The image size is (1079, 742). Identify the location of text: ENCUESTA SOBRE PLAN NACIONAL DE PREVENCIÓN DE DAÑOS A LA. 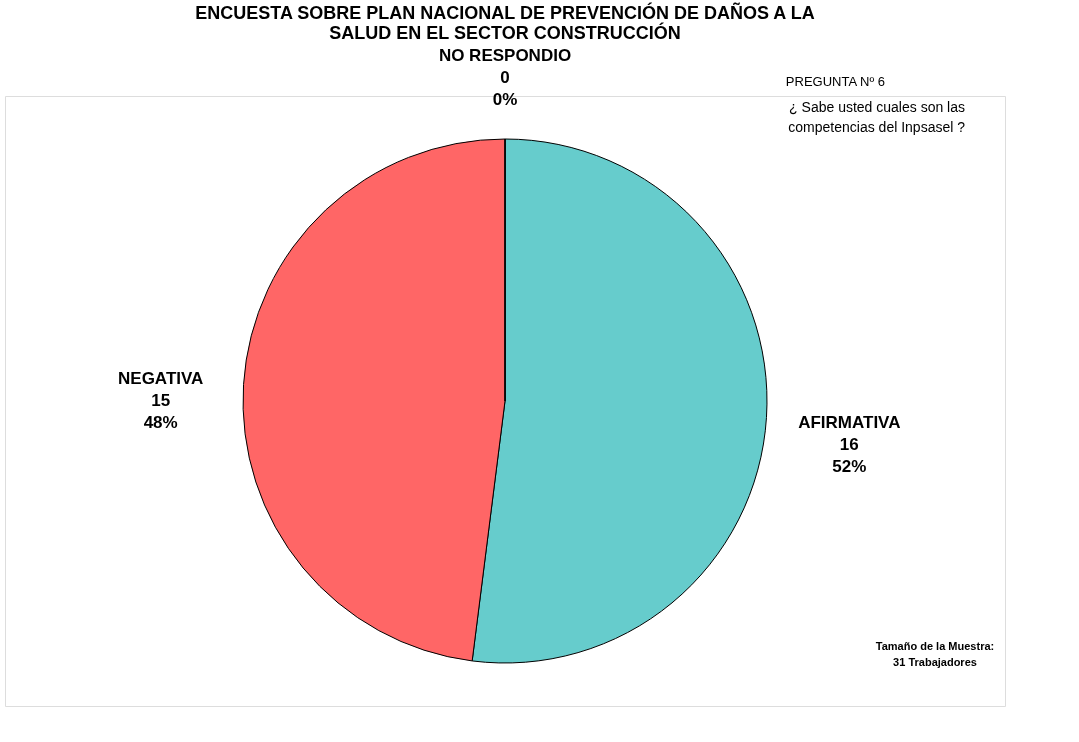
(505, 13).